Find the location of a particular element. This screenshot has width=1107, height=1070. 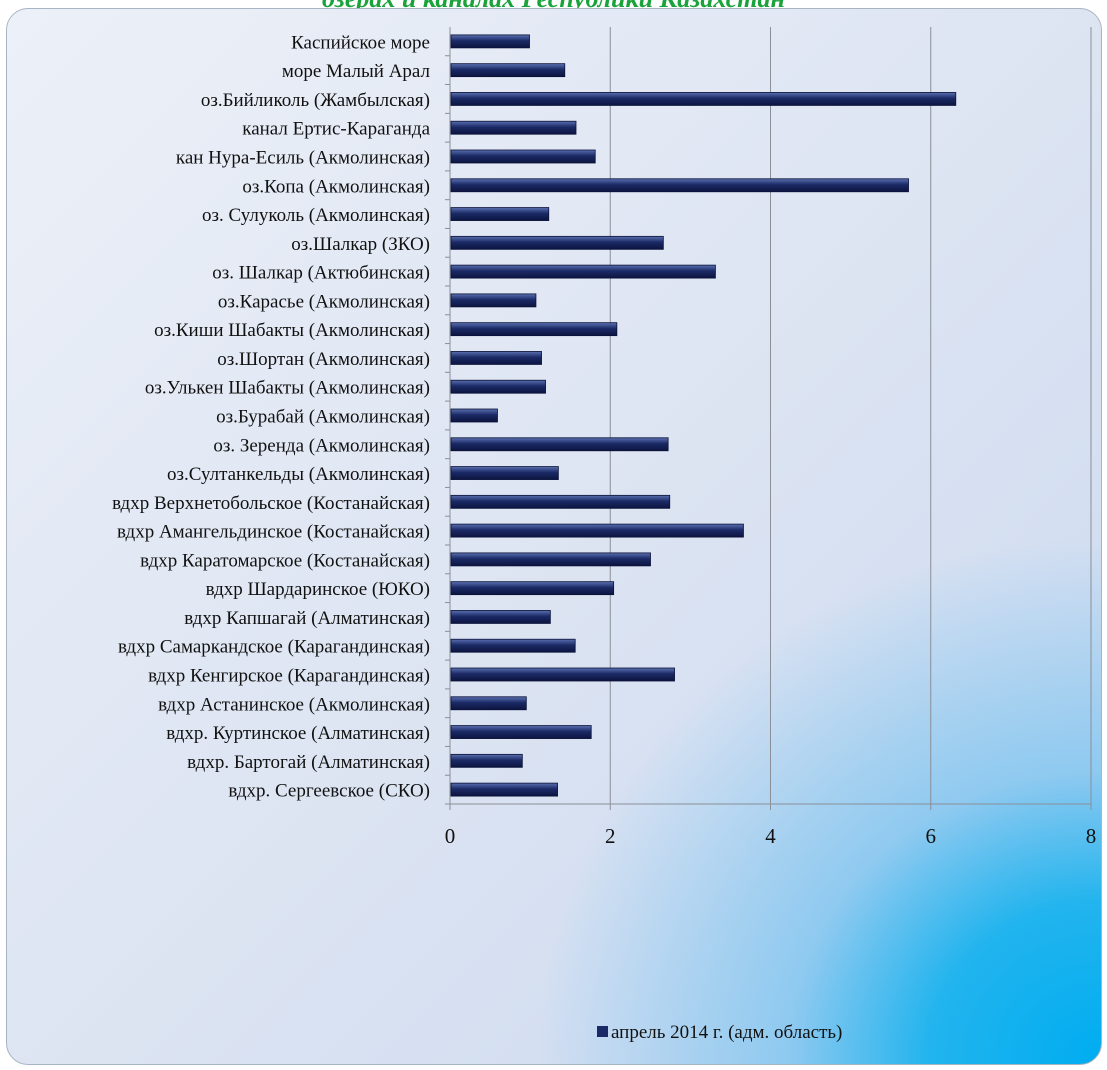

category-label: вдхр Самаркандское (Карагандинская) is located at coordinates (274, 647).